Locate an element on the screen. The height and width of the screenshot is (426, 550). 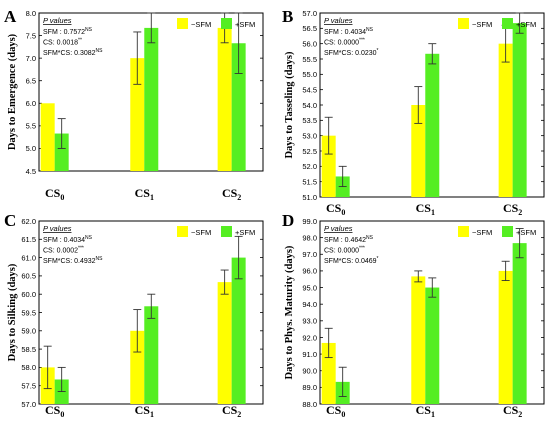
y-tick-label: 53.0 is located at coordinates (309, 135).